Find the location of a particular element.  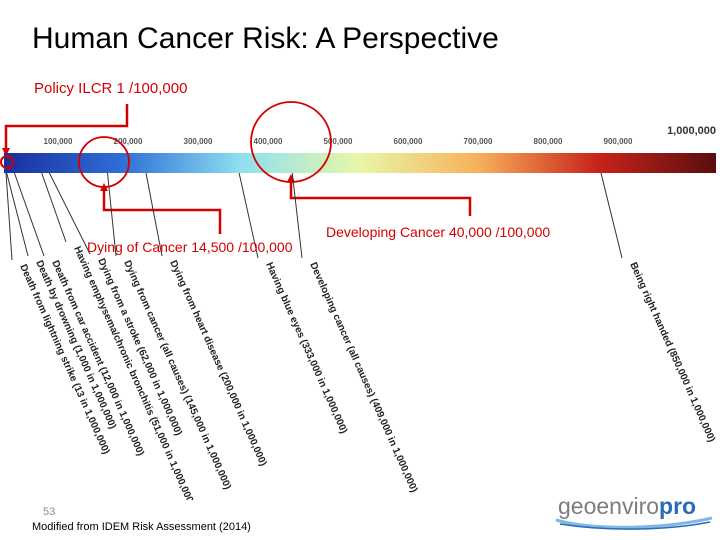

tick-label: 400,000 is located at coordinates (268, 141).